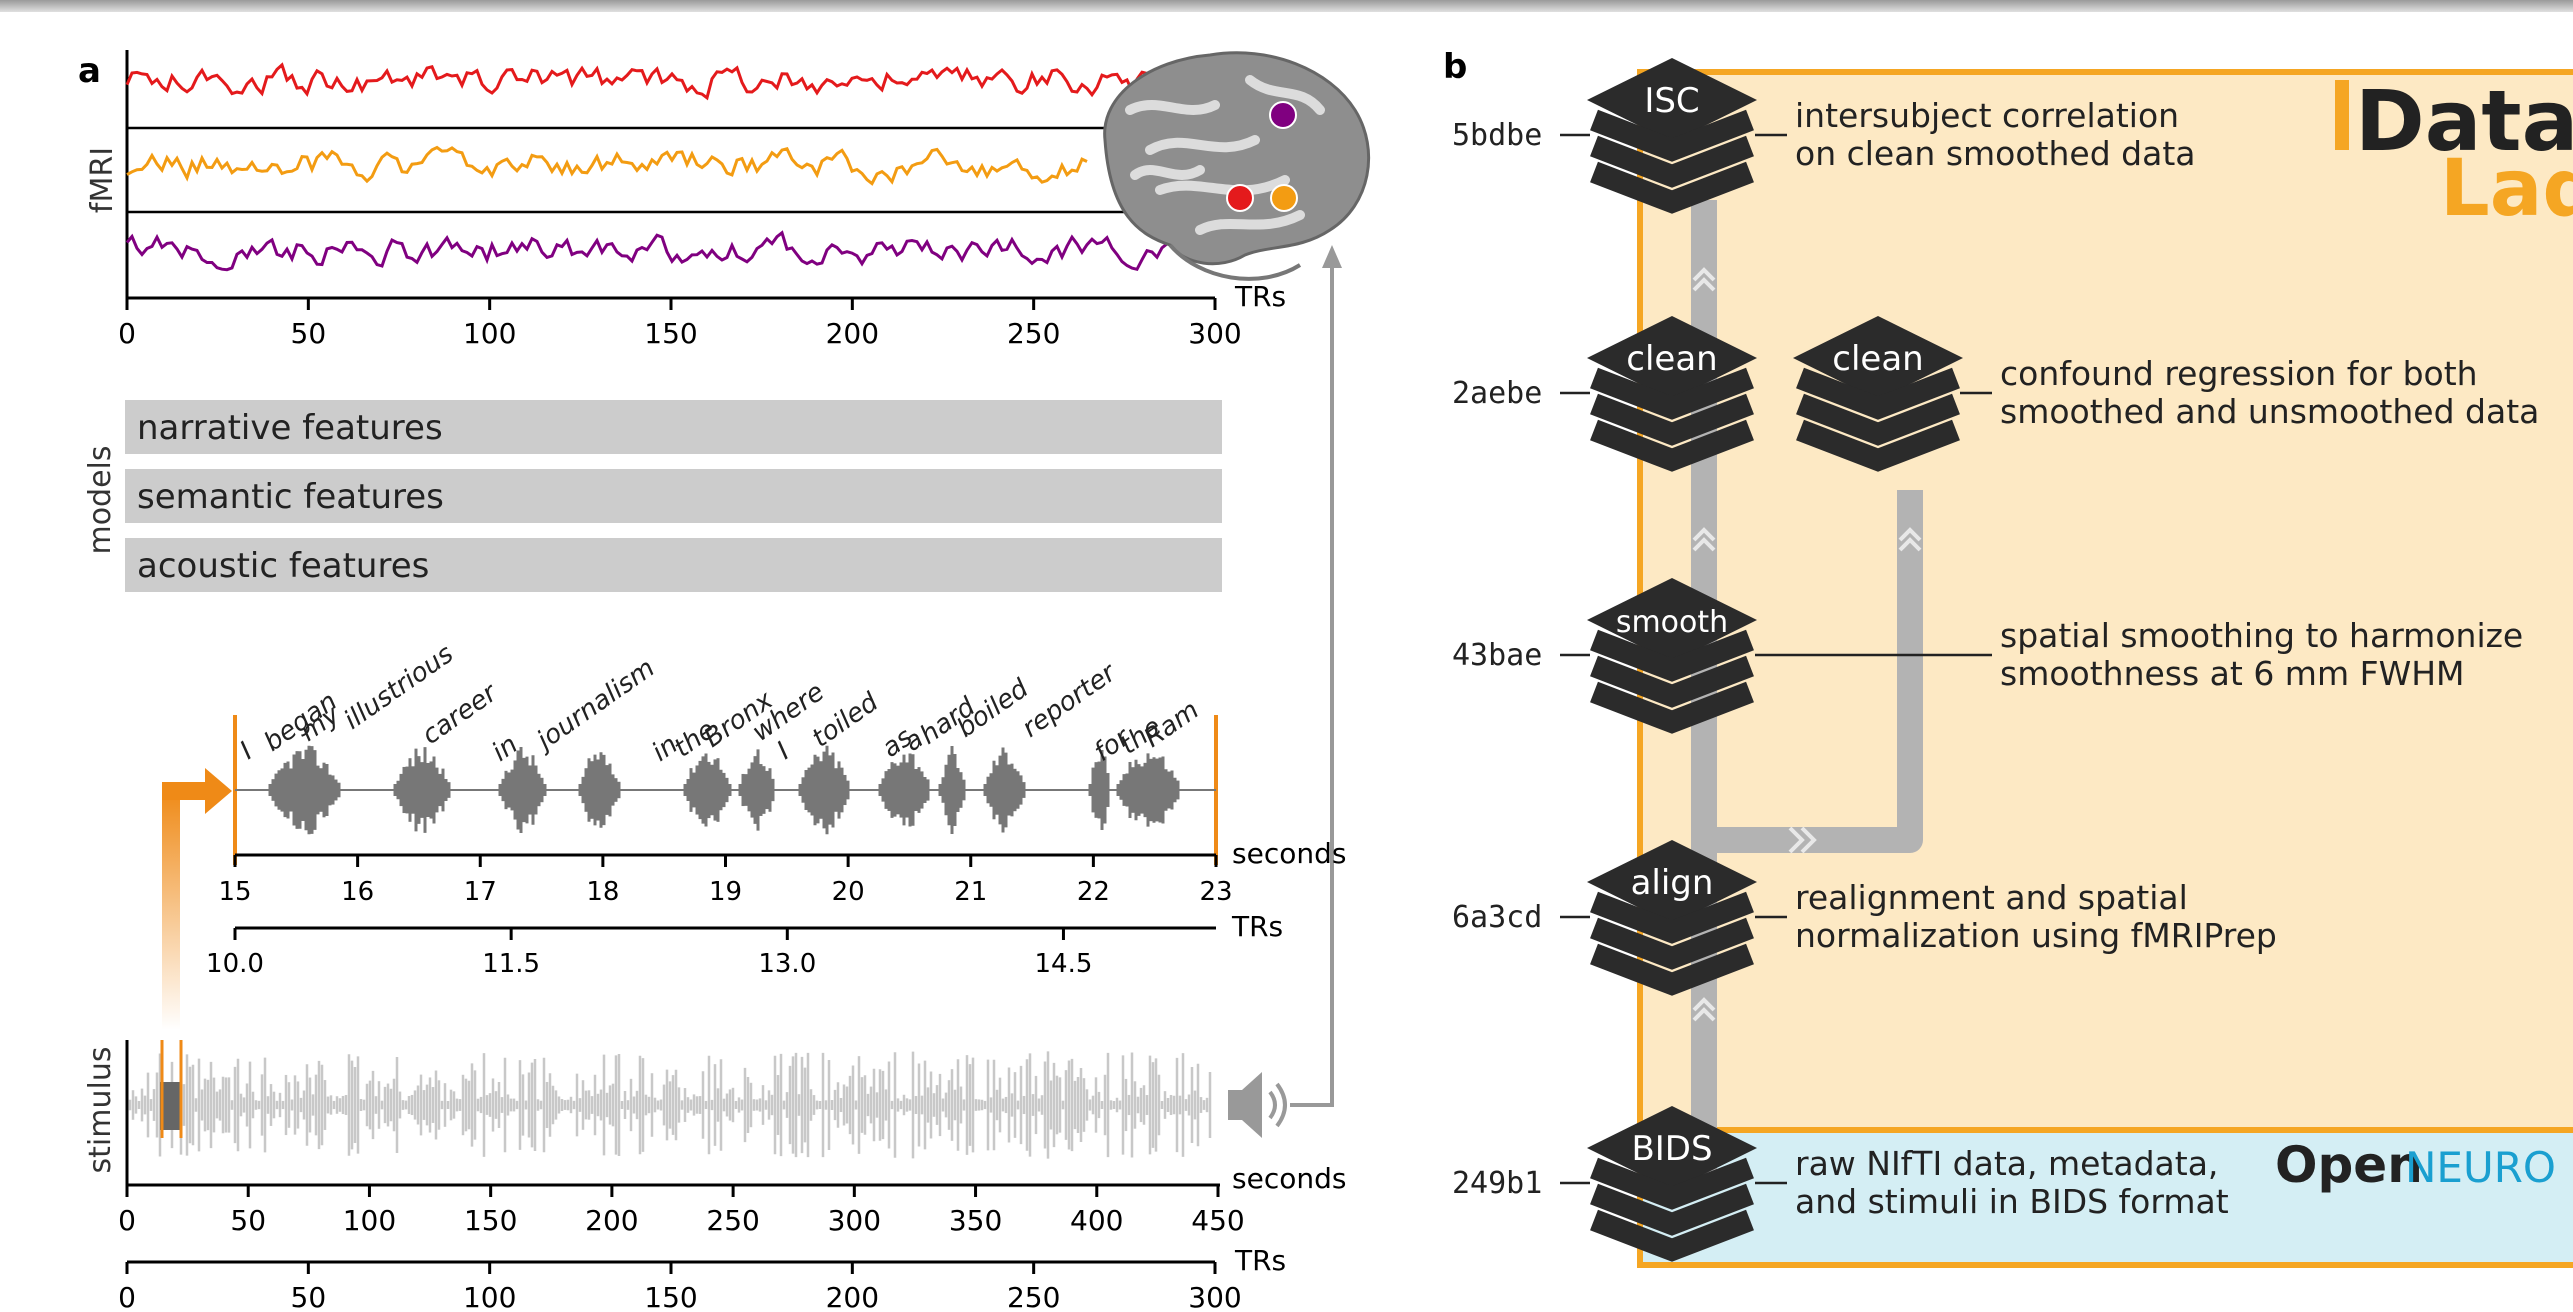  Describe the element at coordinates (670, 1296) in the screenshot. I see `stimulus-trs-tick-label: 150` at that location.